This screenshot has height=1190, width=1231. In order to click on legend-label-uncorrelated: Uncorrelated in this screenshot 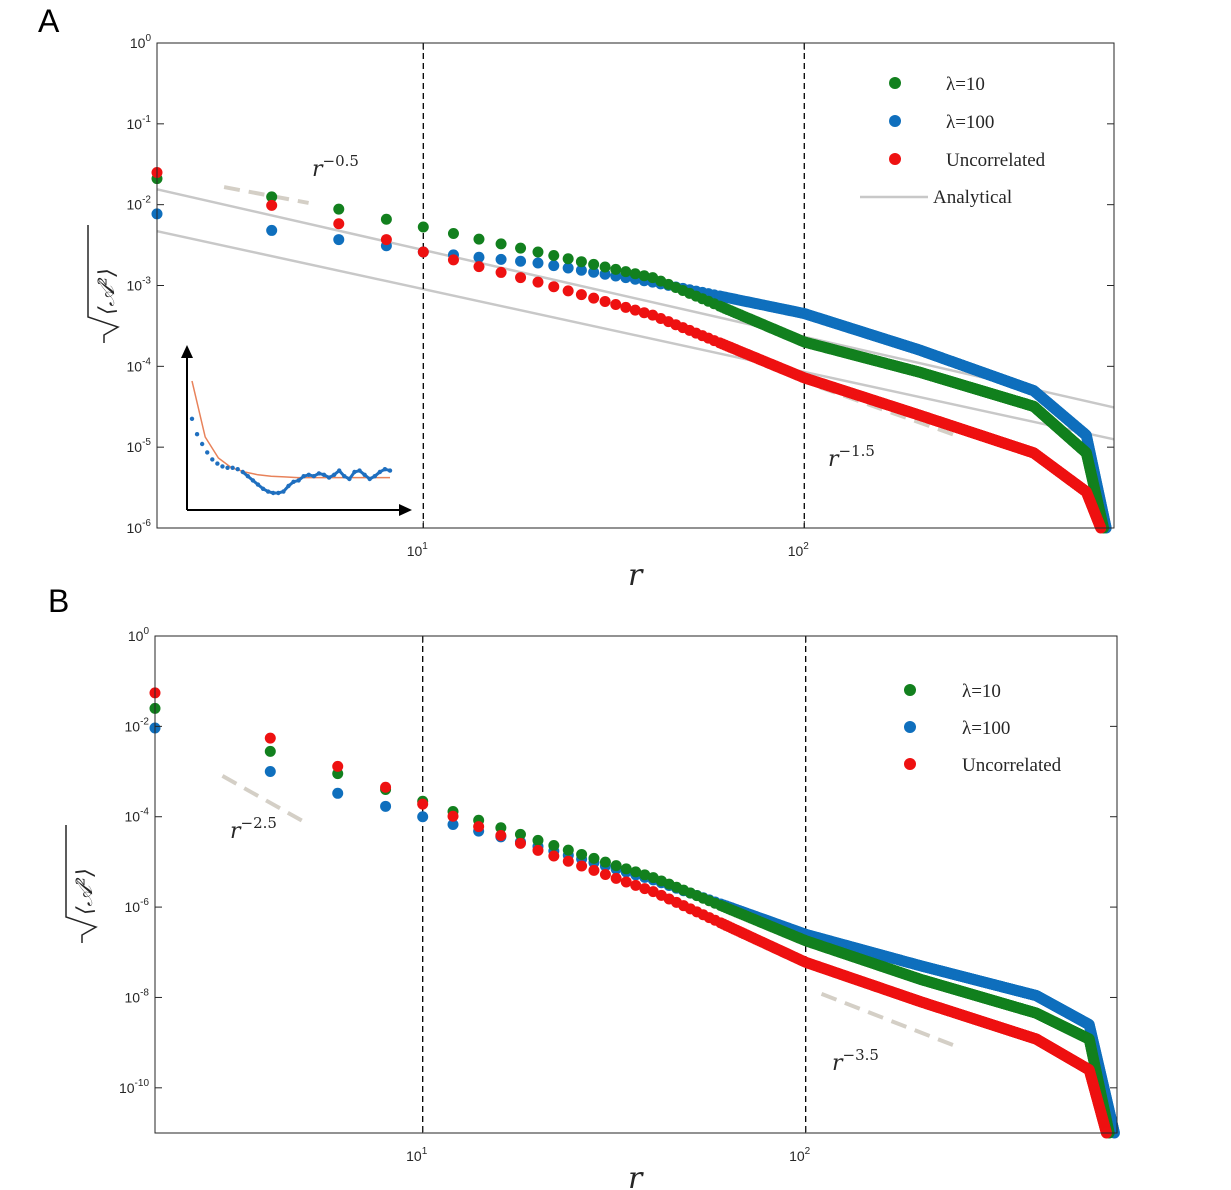, I will do `click(996, 160)`.